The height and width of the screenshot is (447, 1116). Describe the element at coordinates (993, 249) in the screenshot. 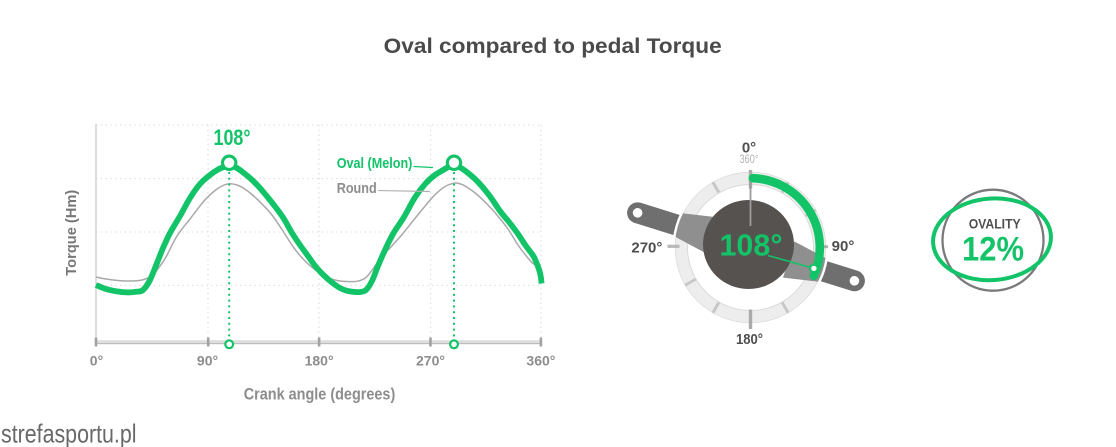

I see `svg-text: 12%` at that location.